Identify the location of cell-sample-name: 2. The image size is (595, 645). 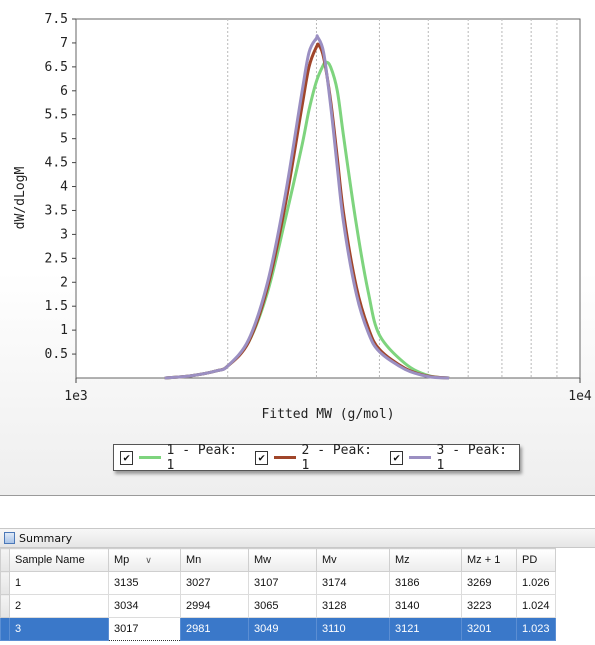
(59, 606).